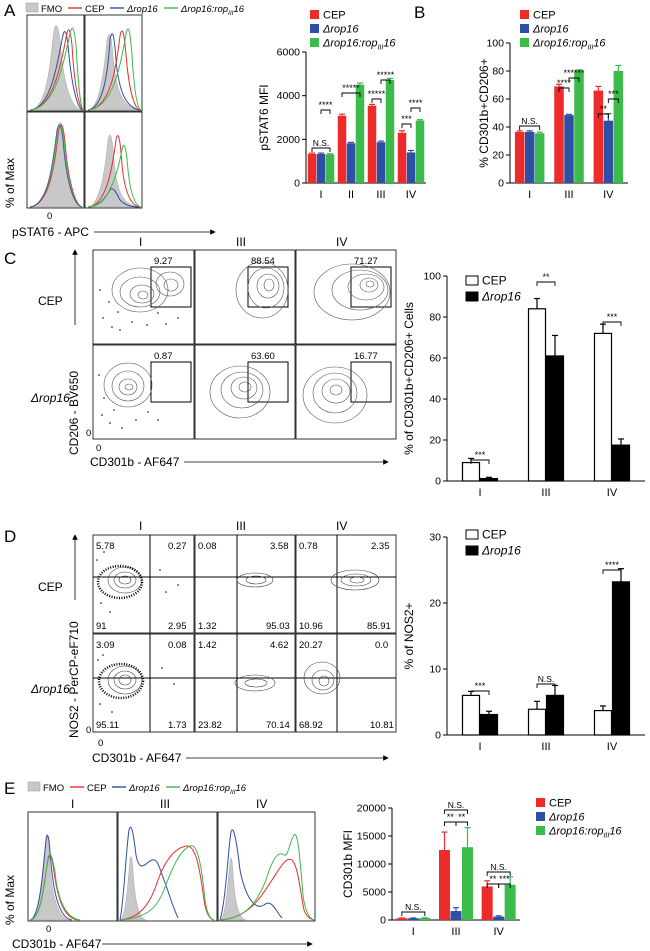 The width and height of the screenshot is (650, 951). What do you see at coordinates (569, 45) in the screenshot?
I see `B-bar-legend-label: Δrop16:ropIII16` at bounding box center [569, 45].